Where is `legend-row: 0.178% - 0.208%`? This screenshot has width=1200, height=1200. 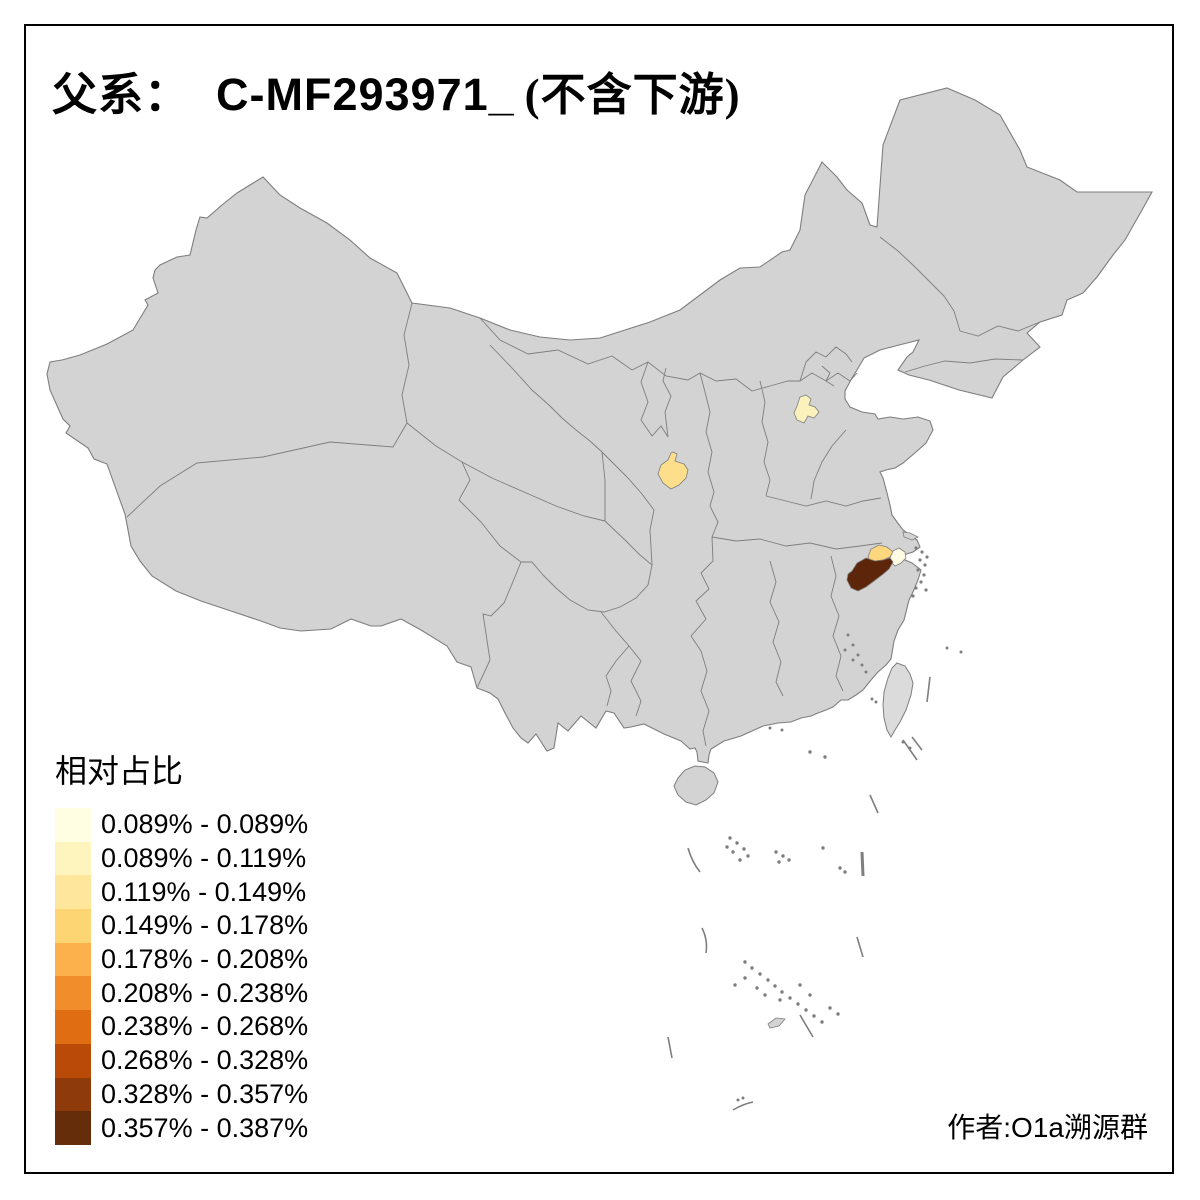
legend-row: 0.178% - 0.208% is located at coordinates (182, 959).